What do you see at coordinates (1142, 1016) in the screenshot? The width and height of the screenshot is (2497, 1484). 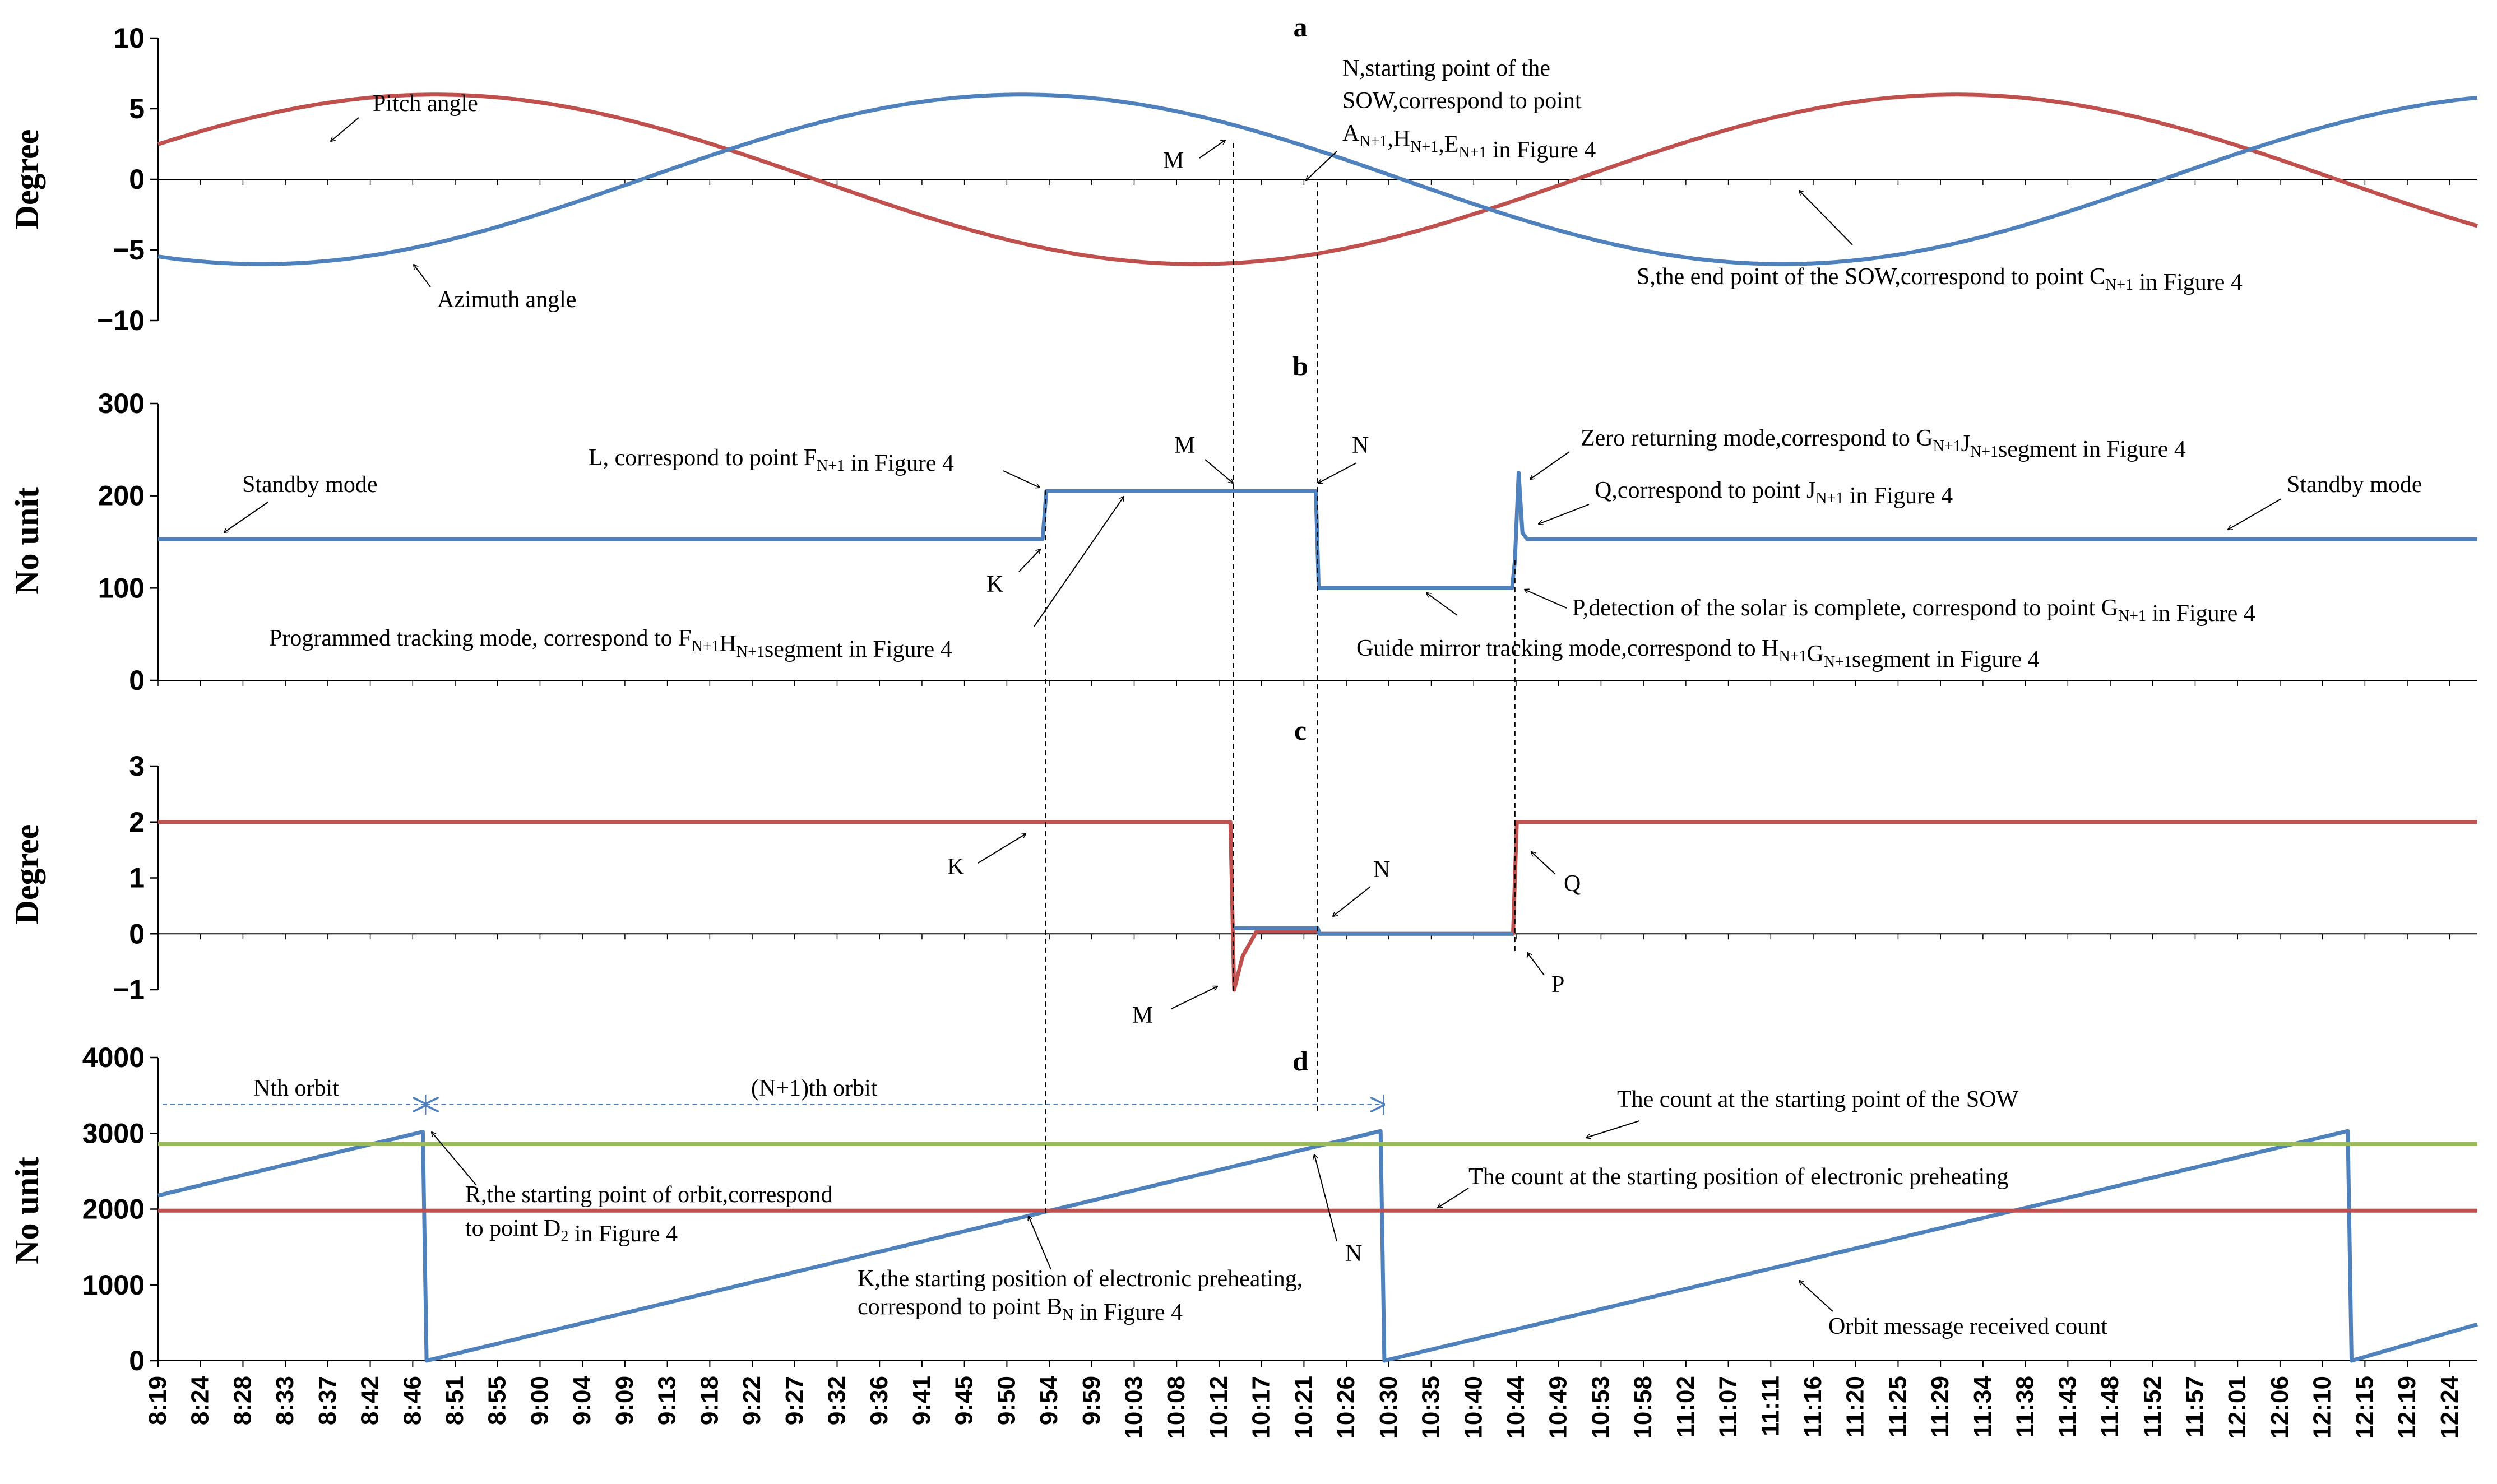 I see `annotation-text-part: M` at bounding box center [1142, 1016].